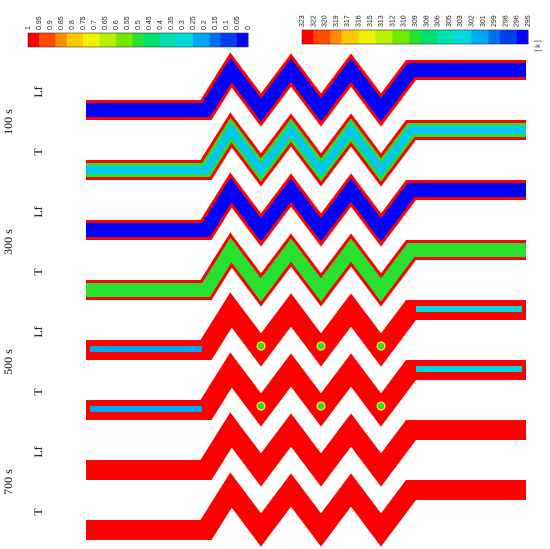 The width and height of the screenshot is (550, 549). Describe the element at coordinates (39, 23) in the screenshot. I see `colorbar-tick-label: 0.95` at that location.